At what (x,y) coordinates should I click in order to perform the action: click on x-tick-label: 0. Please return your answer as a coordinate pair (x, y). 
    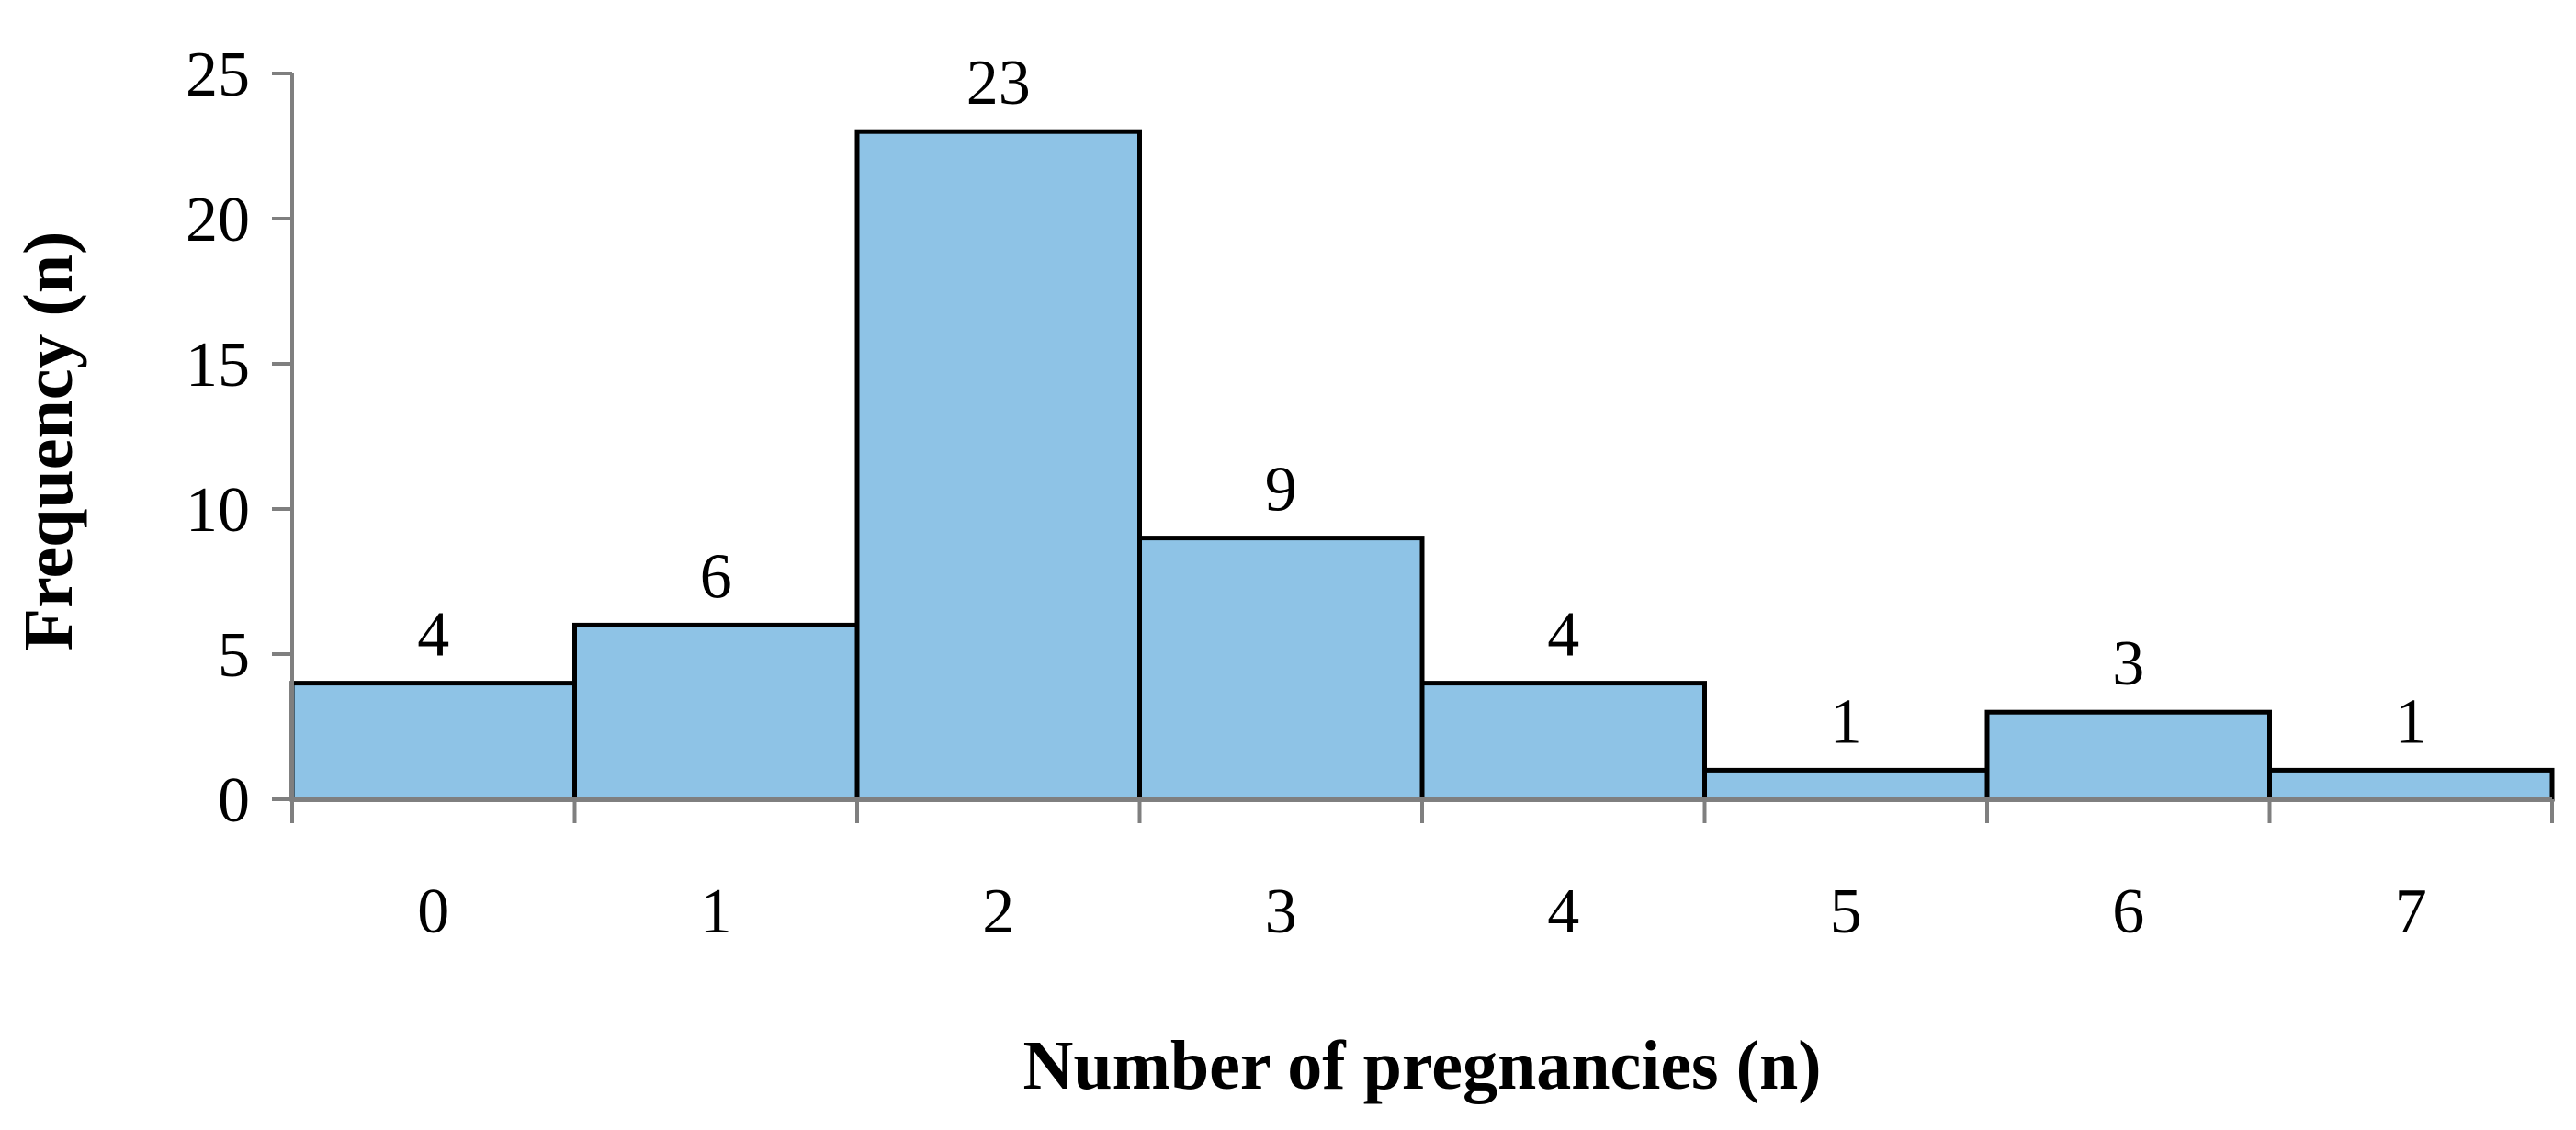
    Looking at the image, I should click on (433, 911).